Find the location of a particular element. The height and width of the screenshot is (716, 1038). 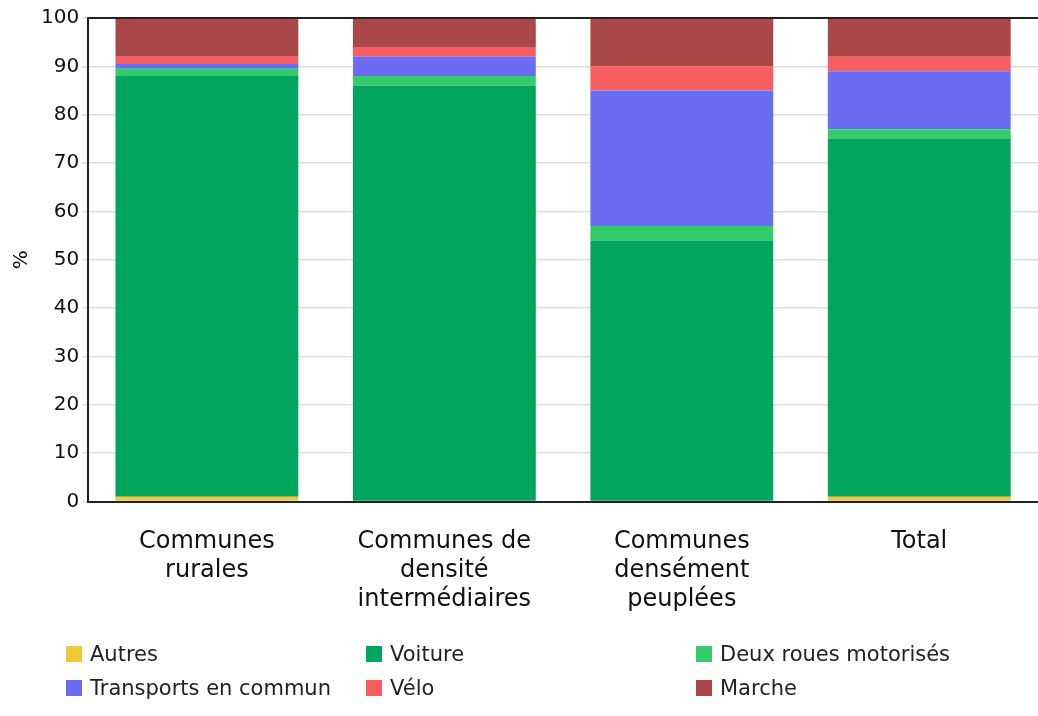

y-axis-title: % is located at coordinates (20, 260).